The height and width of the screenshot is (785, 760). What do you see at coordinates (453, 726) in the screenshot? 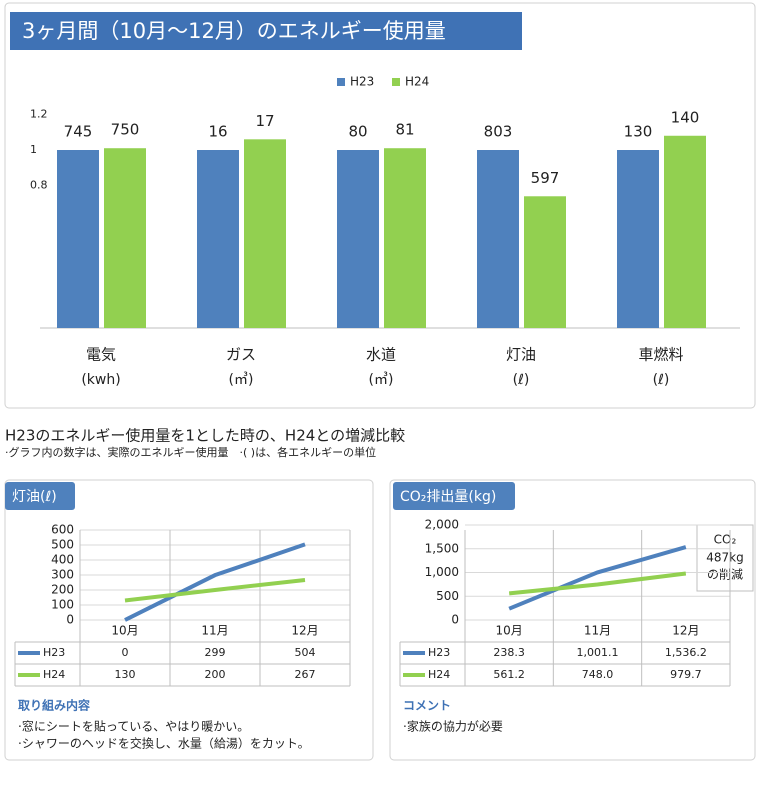
I see `notes-line: ·家族の協力が必要` at bounding box center [453, 726].